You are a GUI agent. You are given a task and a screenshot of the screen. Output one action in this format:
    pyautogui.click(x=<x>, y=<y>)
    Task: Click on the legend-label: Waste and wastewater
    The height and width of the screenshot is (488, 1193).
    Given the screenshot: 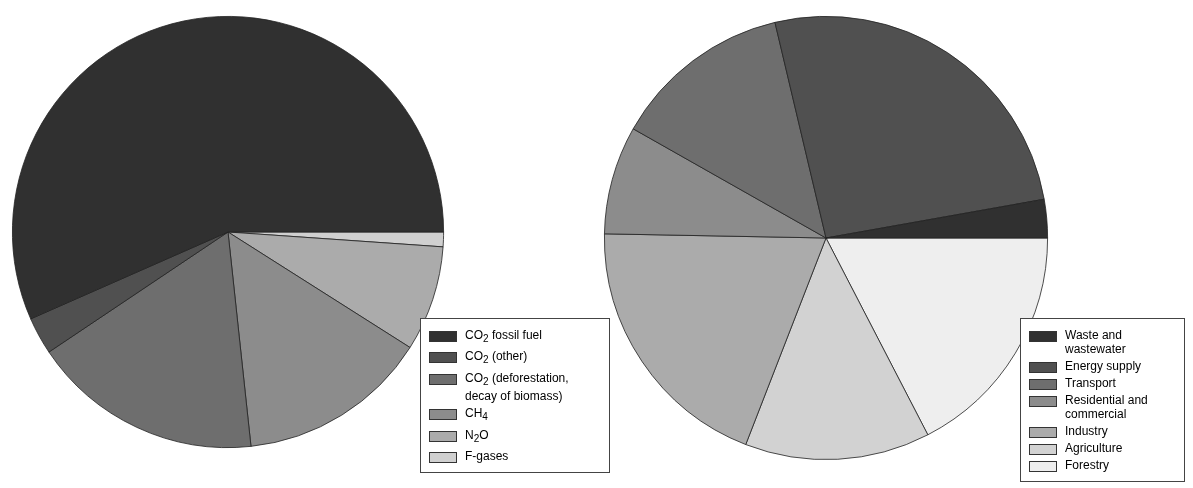 What is the action you would take?
    pyautogui.click(x=1096, y=342)
    